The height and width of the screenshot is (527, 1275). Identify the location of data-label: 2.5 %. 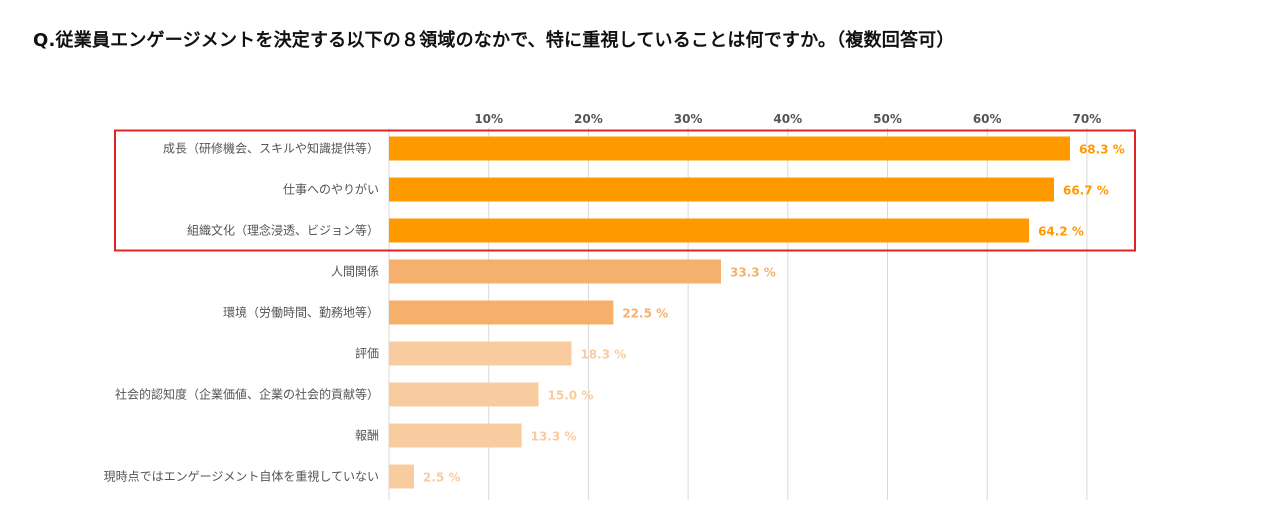
(441, 478).